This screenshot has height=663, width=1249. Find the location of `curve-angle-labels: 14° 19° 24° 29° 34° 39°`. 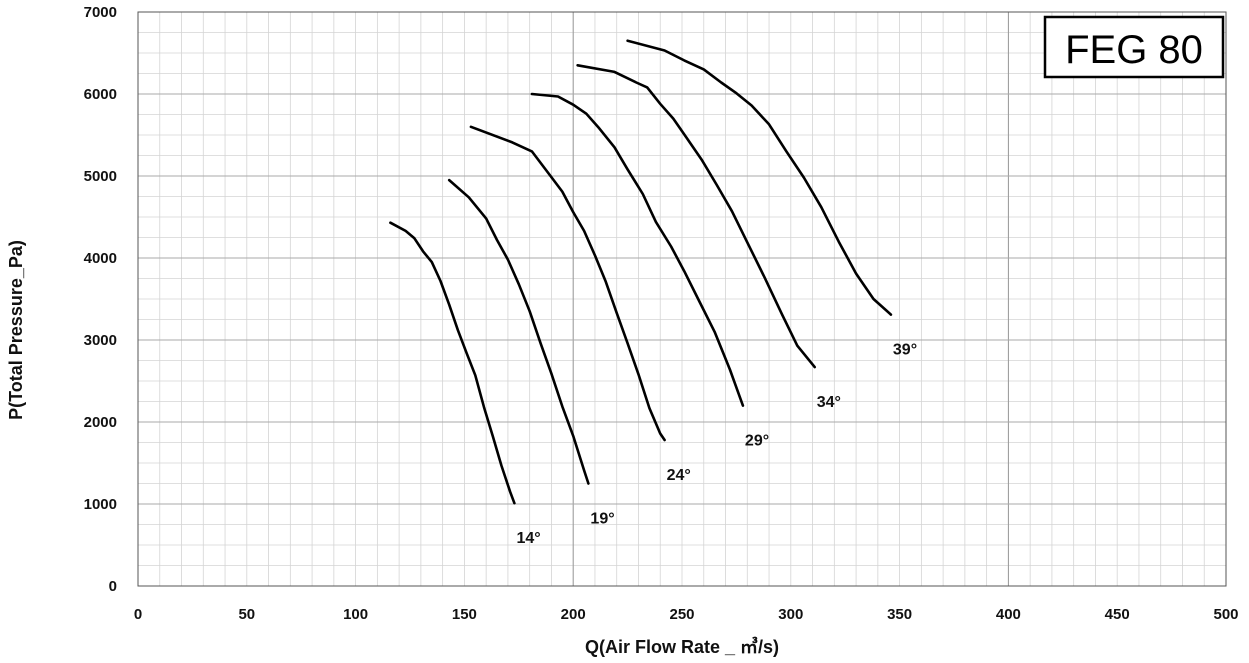

curve-angle-labels: 14° 19° 24° 29° 34° 39° is located at coordinates (716, 445).